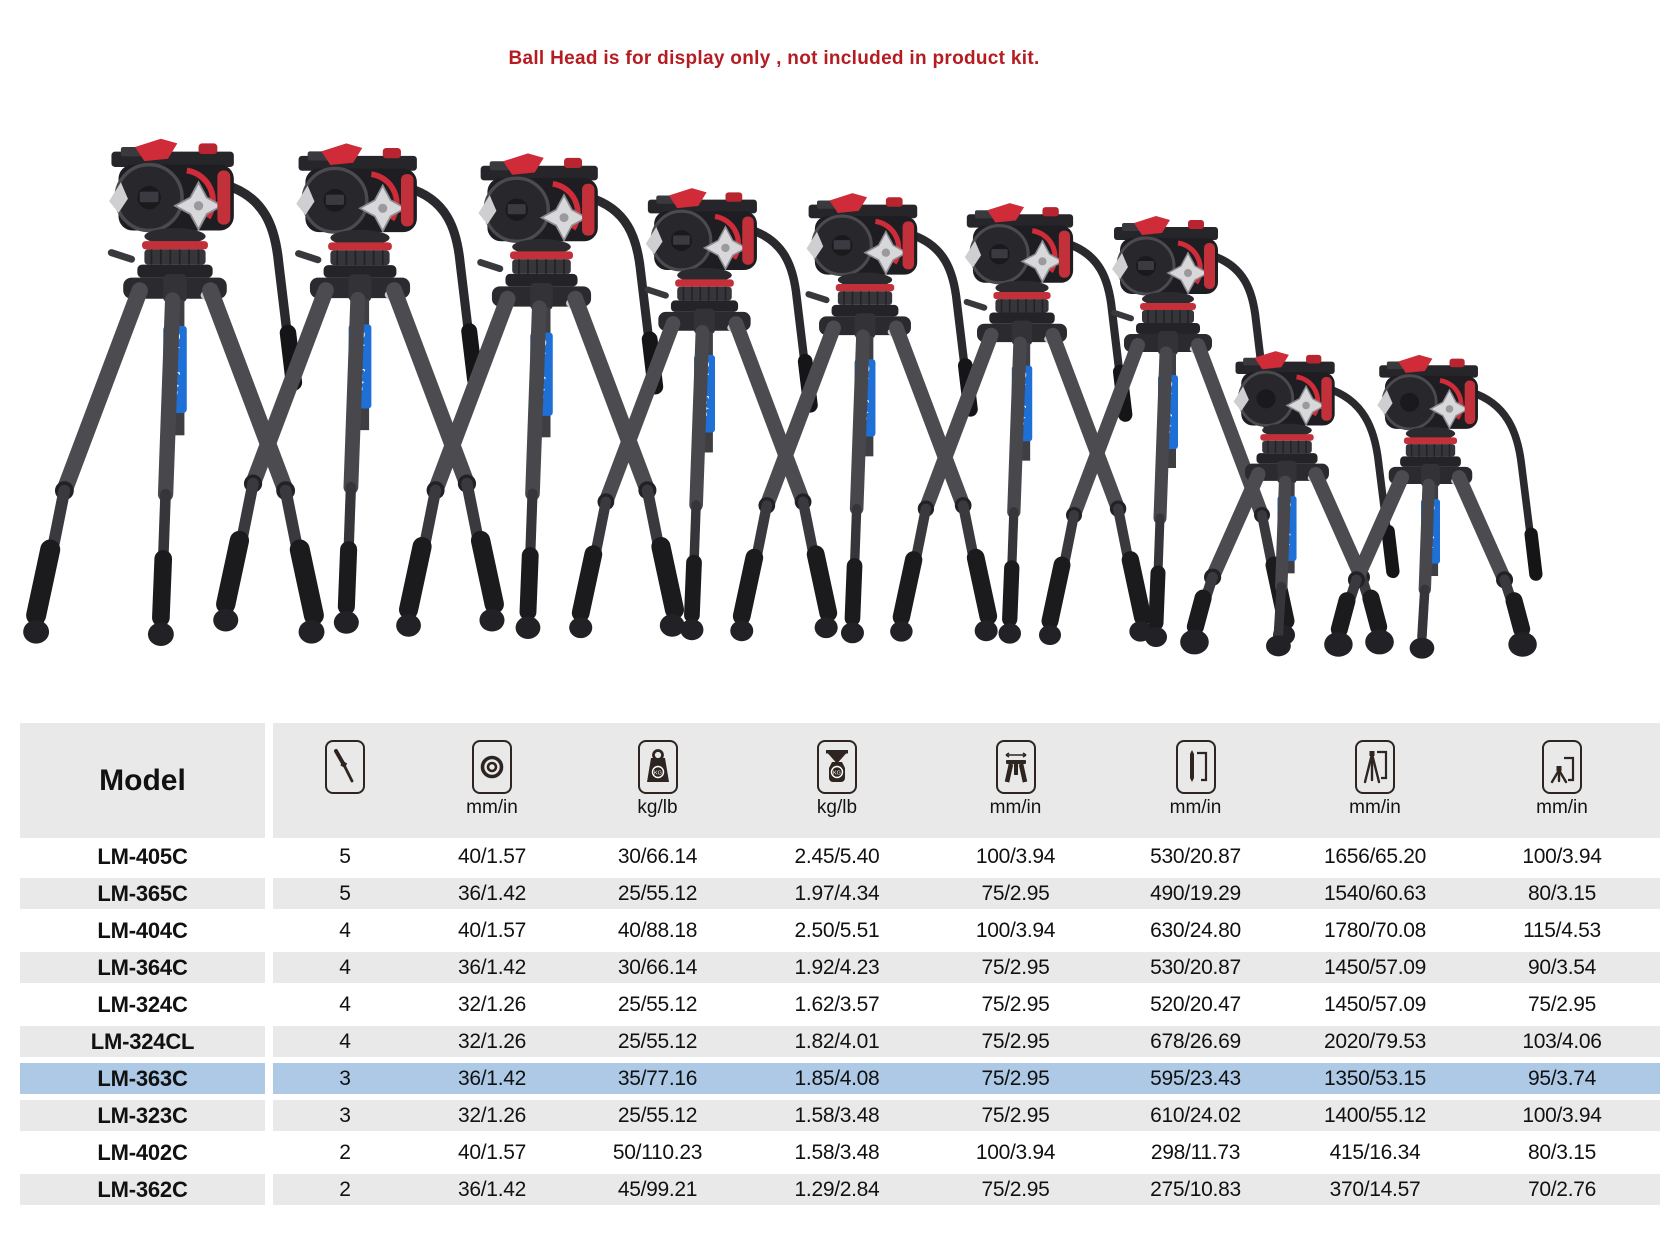 The width and height of the screenshot is (1680, 1257). Describe the element at coordinates (1562, 780) in the screenshot. I see `col-min-height: mm/in` at that location.